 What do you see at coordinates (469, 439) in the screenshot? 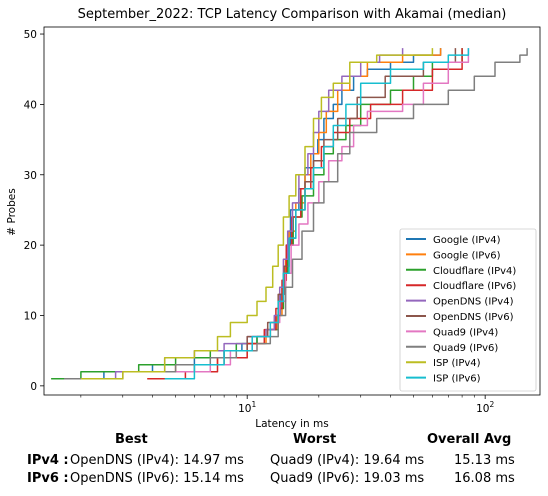
I see `overall-avg-header: Overall Avg` at bounding box center [469, 439].